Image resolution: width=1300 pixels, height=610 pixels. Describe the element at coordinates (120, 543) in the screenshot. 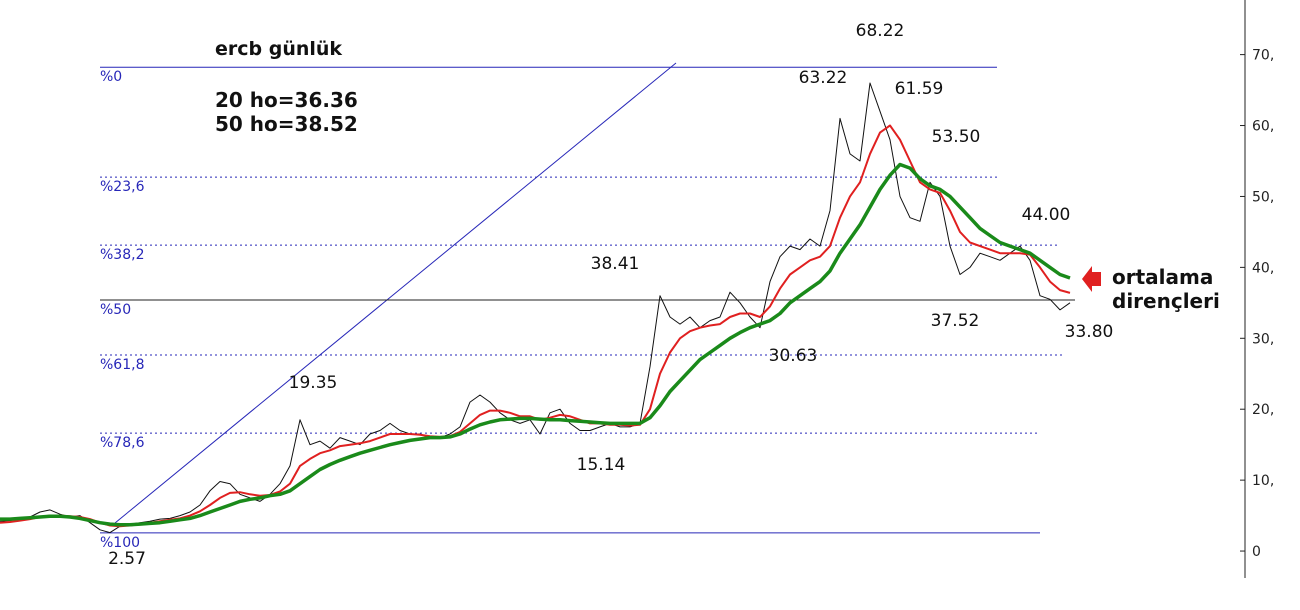

I see `fib-label: %100` at that location.